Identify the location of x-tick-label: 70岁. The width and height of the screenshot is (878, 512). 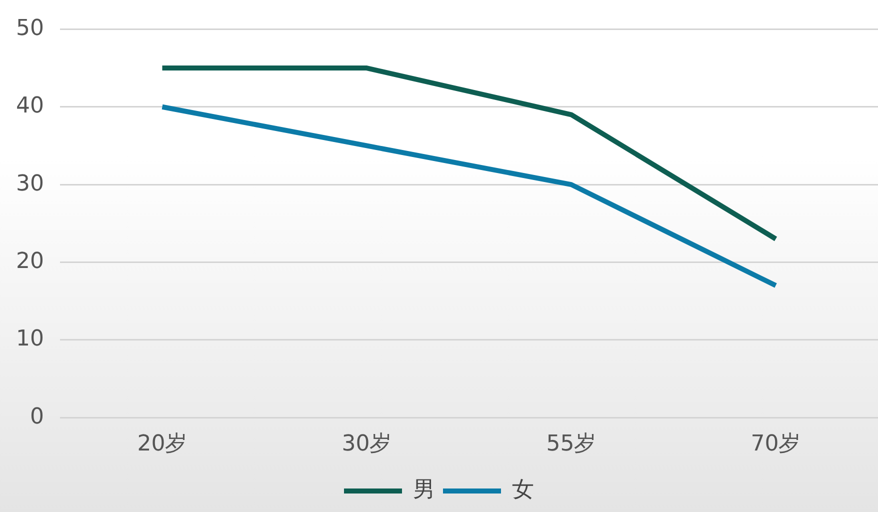
(775, 444).